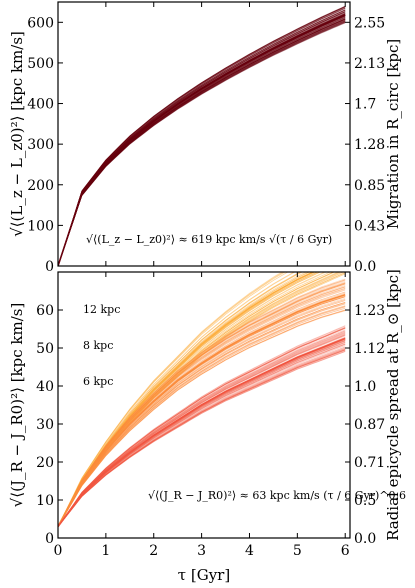 Image resolution: width=415 pixels, height=588 pixels. Describe the element at coordinates (393, 405) in the screenshot. I see `bottom-ylabel-right: Radial epicycle spread at R_⊙ [kpc]` at that location.